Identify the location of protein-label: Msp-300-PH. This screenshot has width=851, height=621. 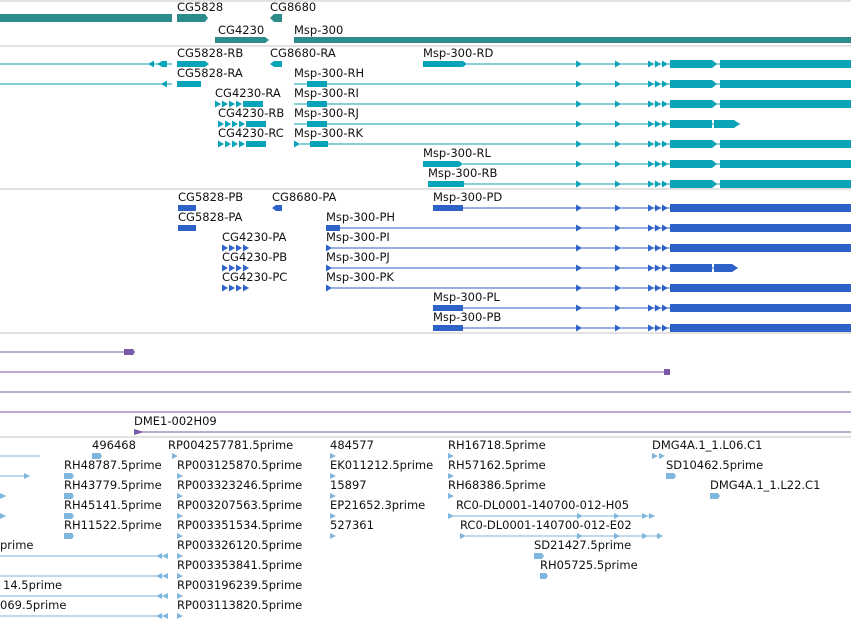
(360, 217).